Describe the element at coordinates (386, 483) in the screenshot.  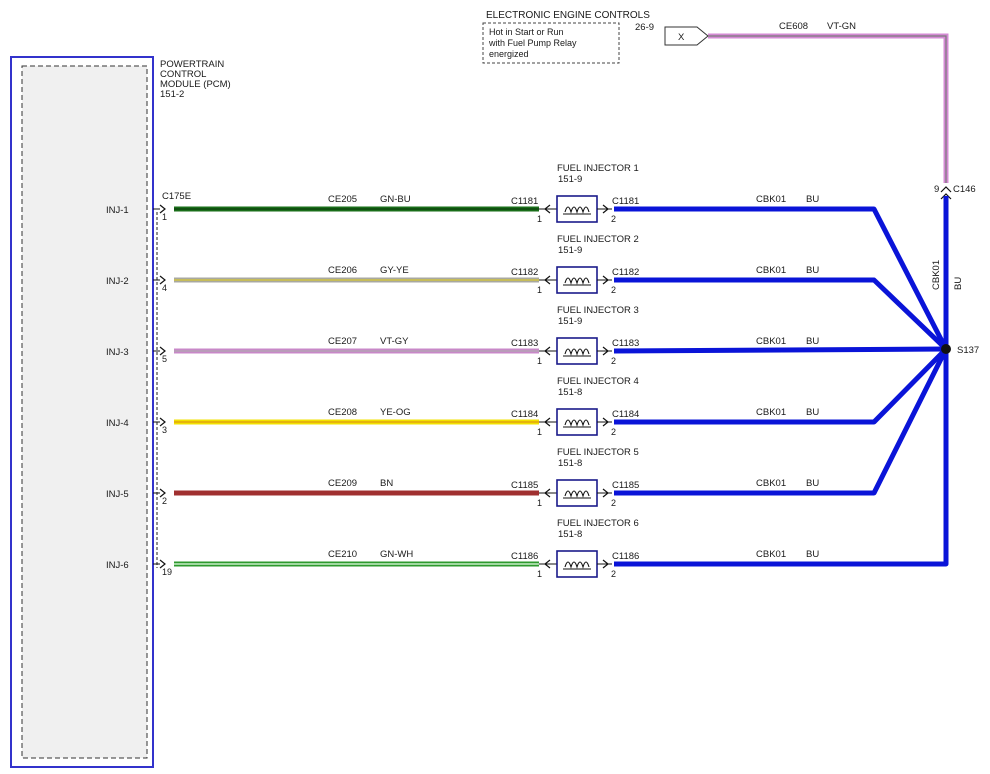
I see `signal-color: BN` at that location.